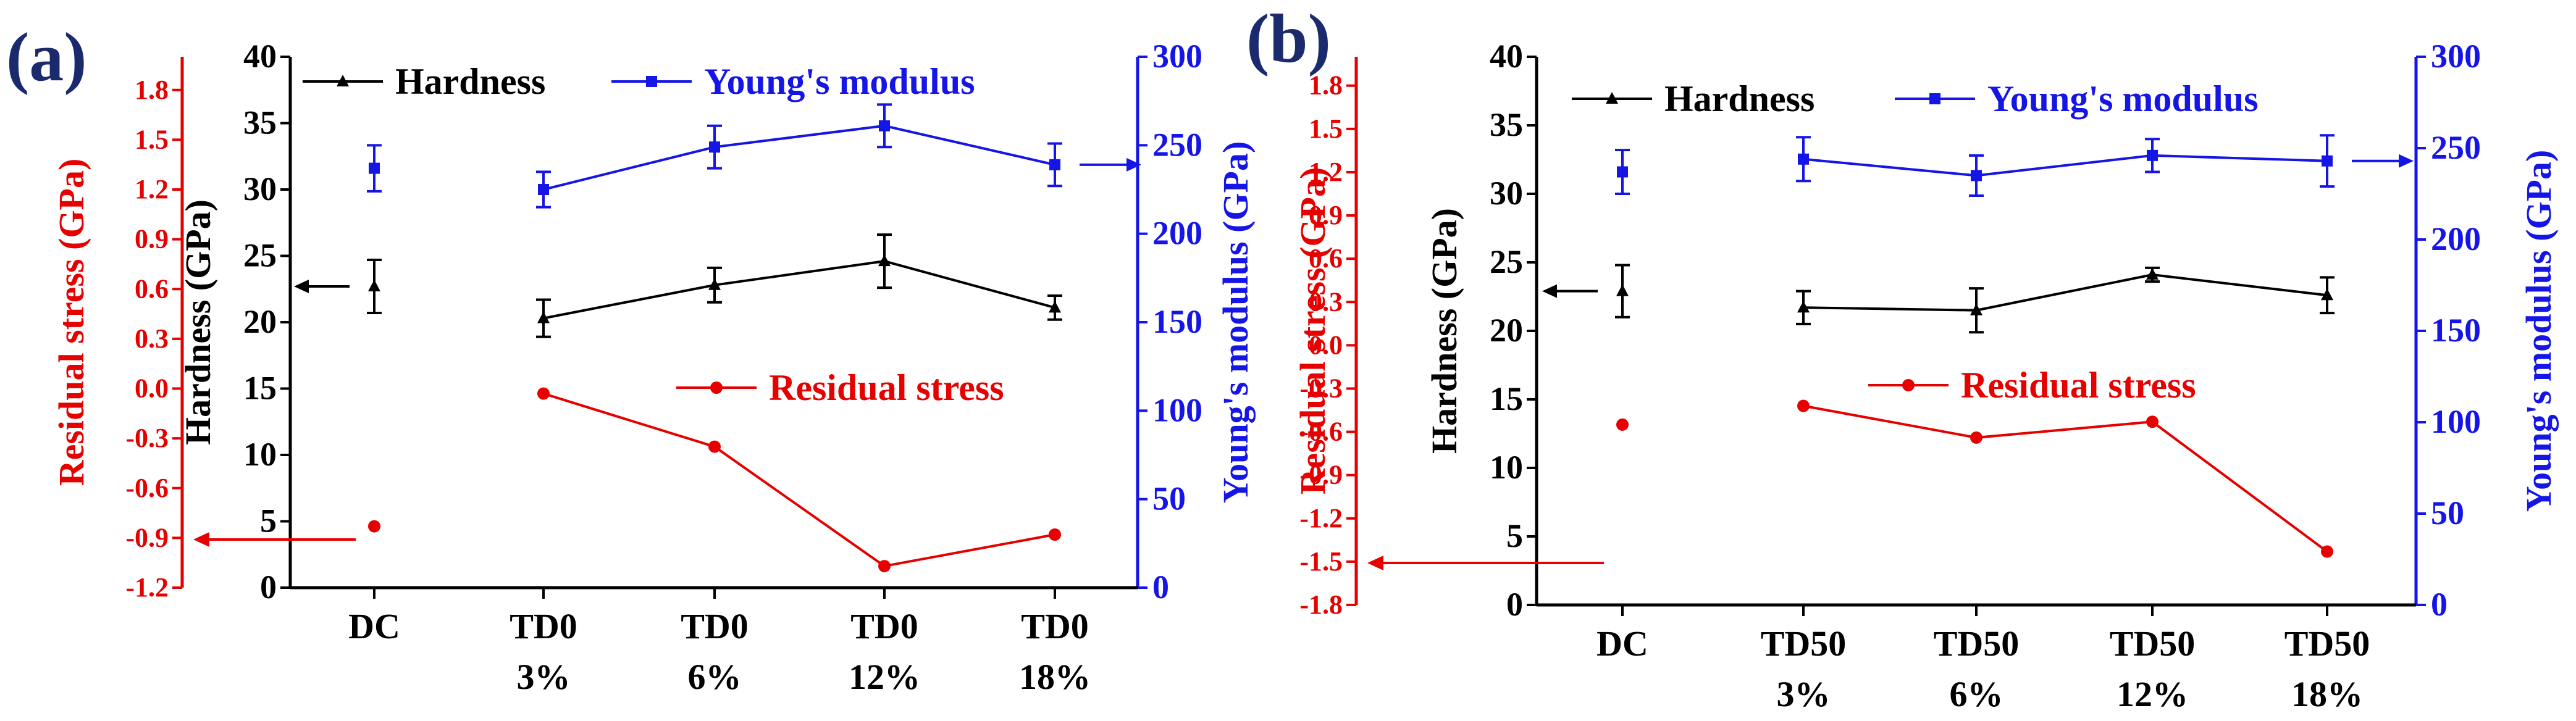  I want to click on legend-modulus-marker, so click(652, 81).